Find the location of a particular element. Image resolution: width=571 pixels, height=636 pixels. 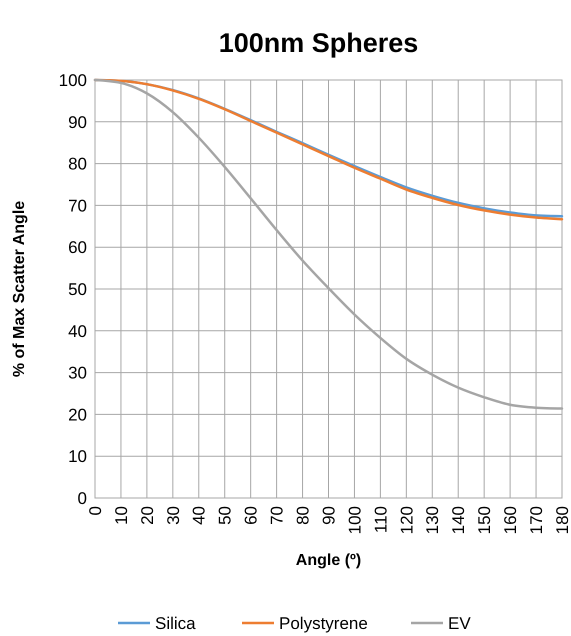

y-tick-label: 70 is located at coordinates (77, 206).